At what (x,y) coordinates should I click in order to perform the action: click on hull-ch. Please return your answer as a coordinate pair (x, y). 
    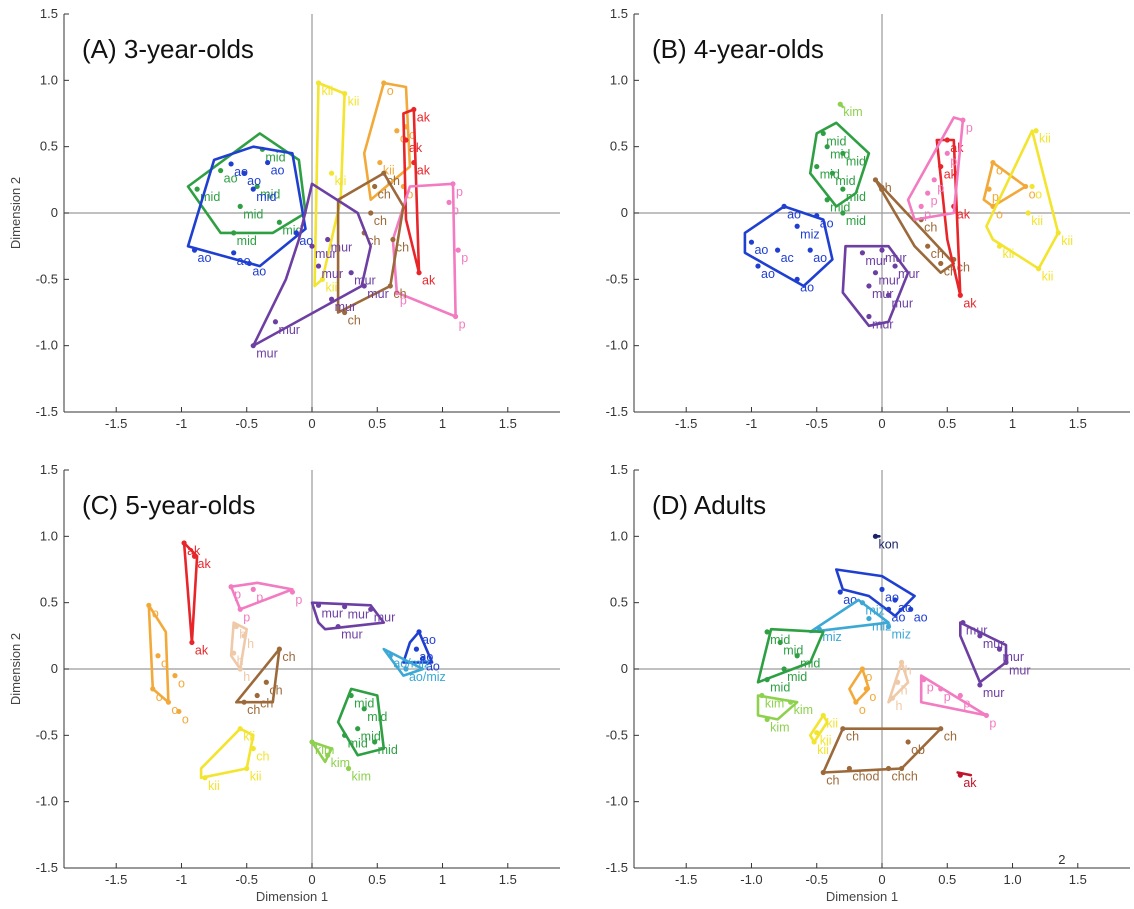
    Looking at the image, I should click on (370, 242).